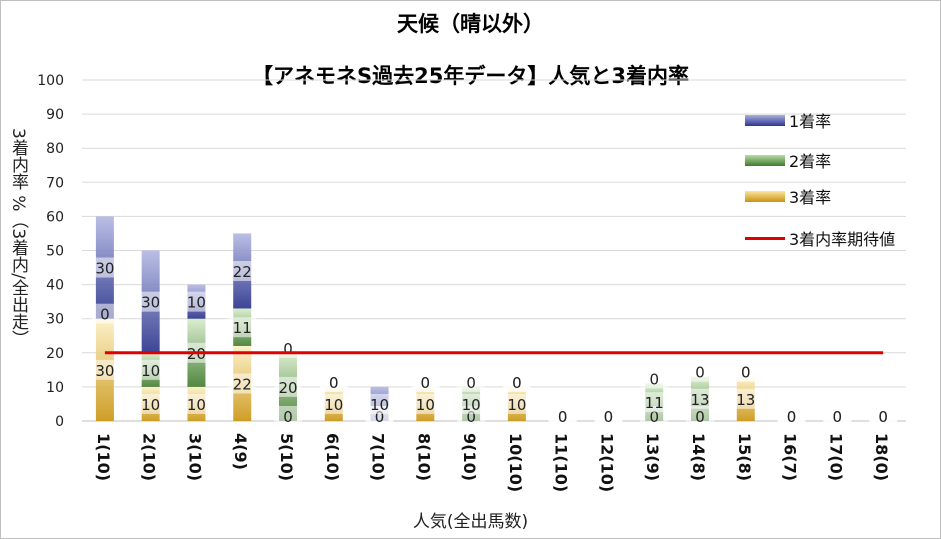 This screenshot has width=941, height=539. Describe the element at coordinates (744, 457) in the screenshot. I see `x-tick-label: 15(8)` at that location.